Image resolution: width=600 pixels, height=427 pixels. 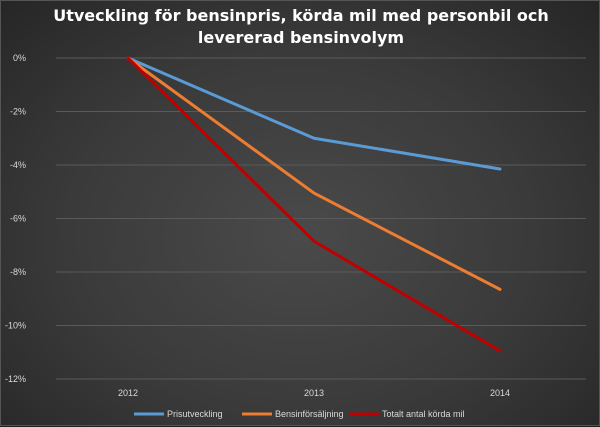 I want to click on y-tick-label: -4%, so click(x=18, y=165).